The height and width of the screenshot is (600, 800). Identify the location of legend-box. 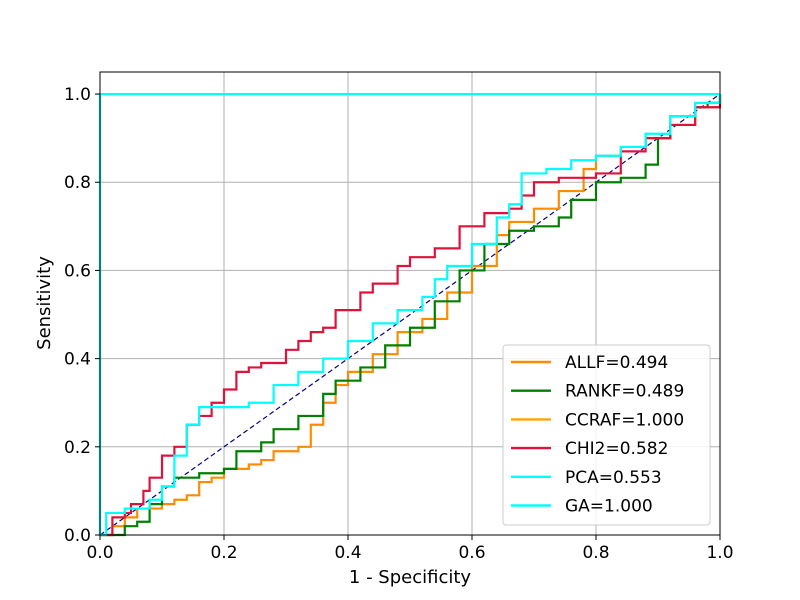
(606, 435).